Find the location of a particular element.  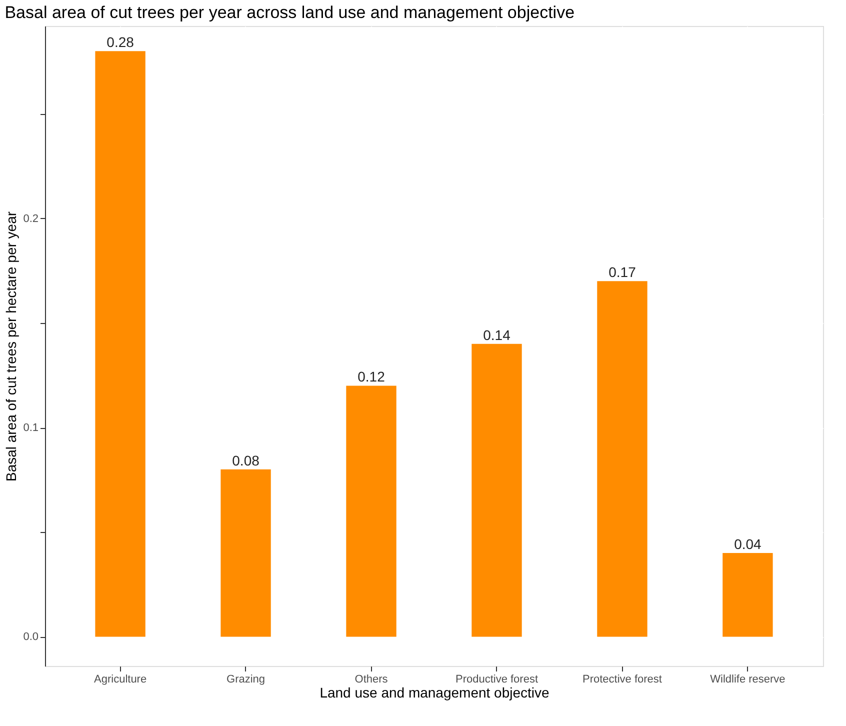

x-tick-label: Others is located at coordinates (371, 680).